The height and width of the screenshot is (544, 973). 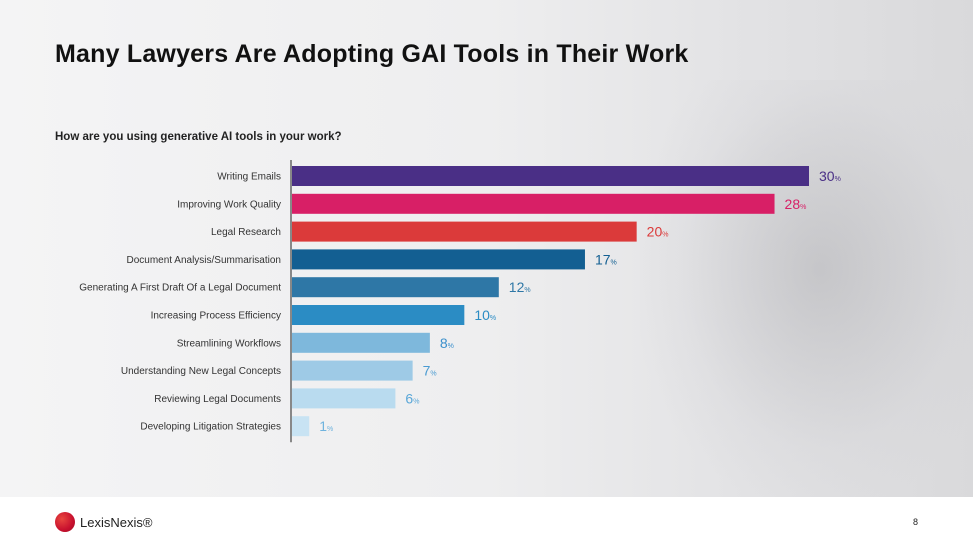 What do you see at coordinates (210, 427) in the screenshot?
I see `category-label: Developing Litigation Strategies` at bounding box center [210, 427].